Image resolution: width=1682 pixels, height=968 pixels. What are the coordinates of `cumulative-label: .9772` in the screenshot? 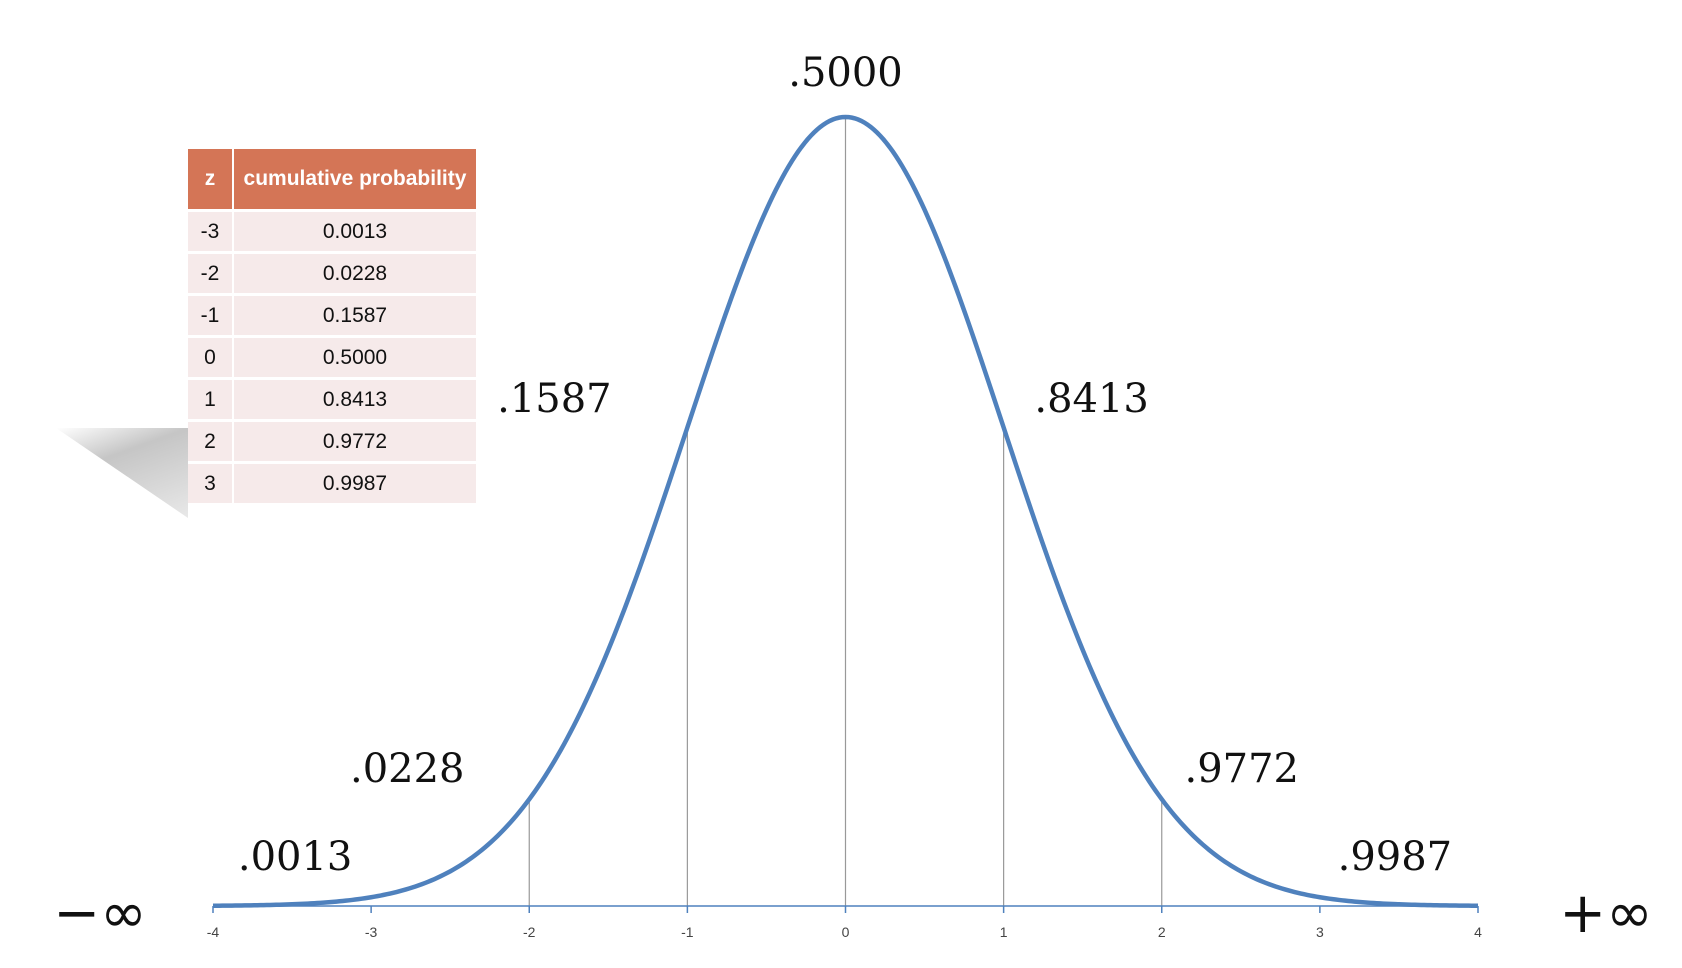 It's located at (1241, 769).